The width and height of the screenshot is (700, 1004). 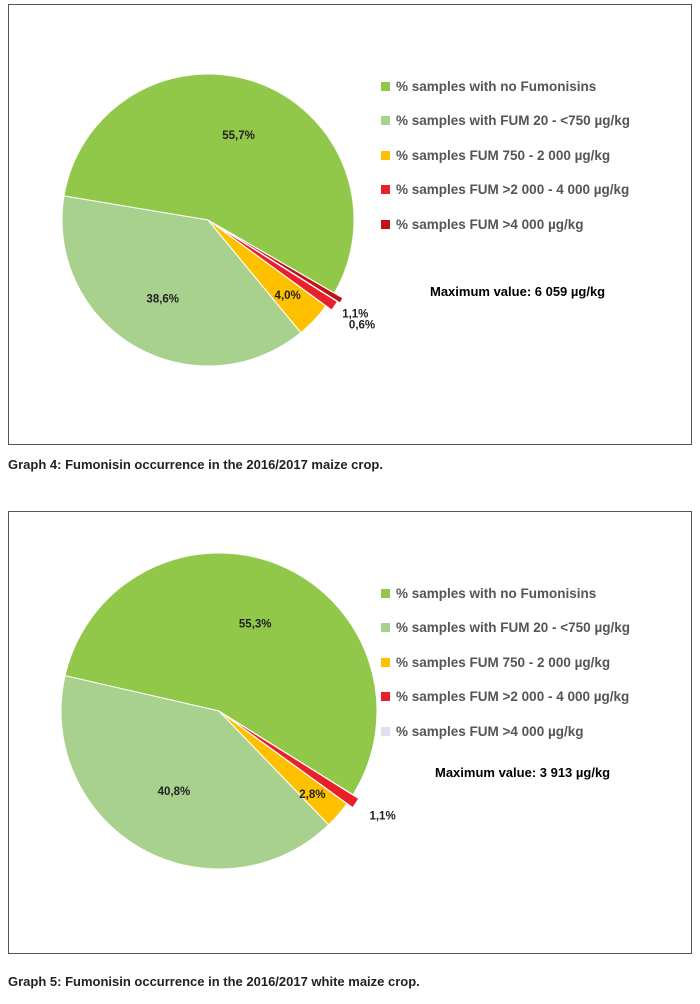 What do you see at coordinates (312, 795) in the screenshot?
I see `slice-value-label: 2,8%` at bounding box center [312, 795].